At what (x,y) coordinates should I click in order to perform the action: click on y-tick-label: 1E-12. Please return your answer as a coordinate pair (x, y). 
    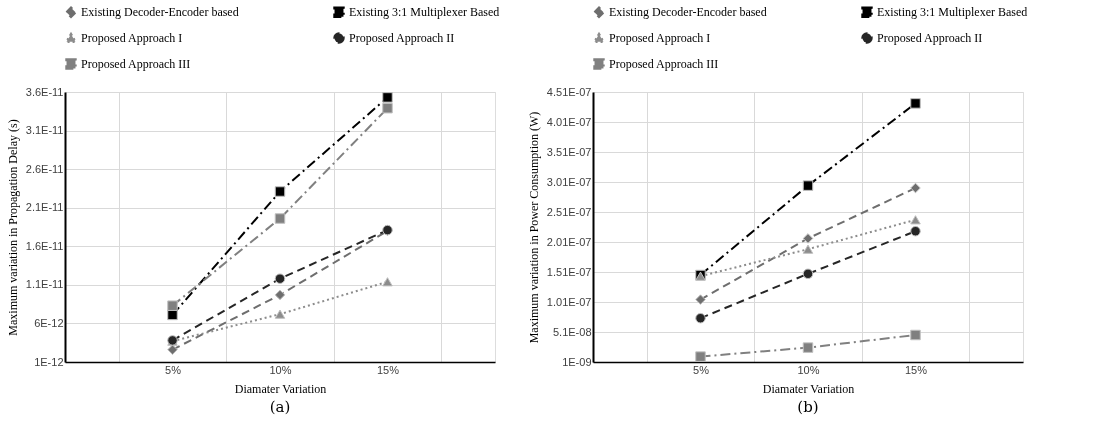
    Looking at the image, I should click on (49, 361).